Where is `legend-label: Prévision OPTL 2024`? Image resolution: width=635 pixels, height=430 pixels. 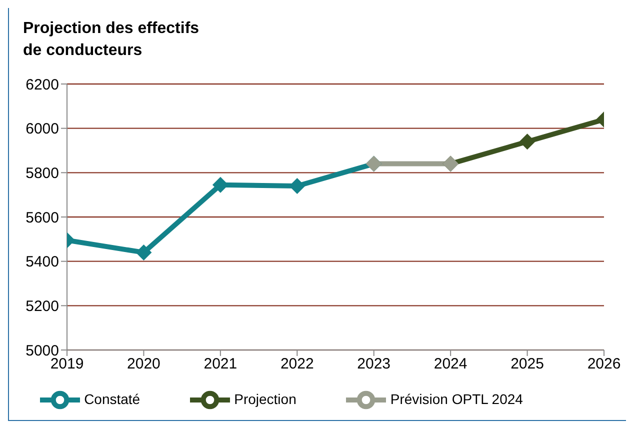 legend-label: Prévision OPTL 2024 is located at coordinates (456, 398).